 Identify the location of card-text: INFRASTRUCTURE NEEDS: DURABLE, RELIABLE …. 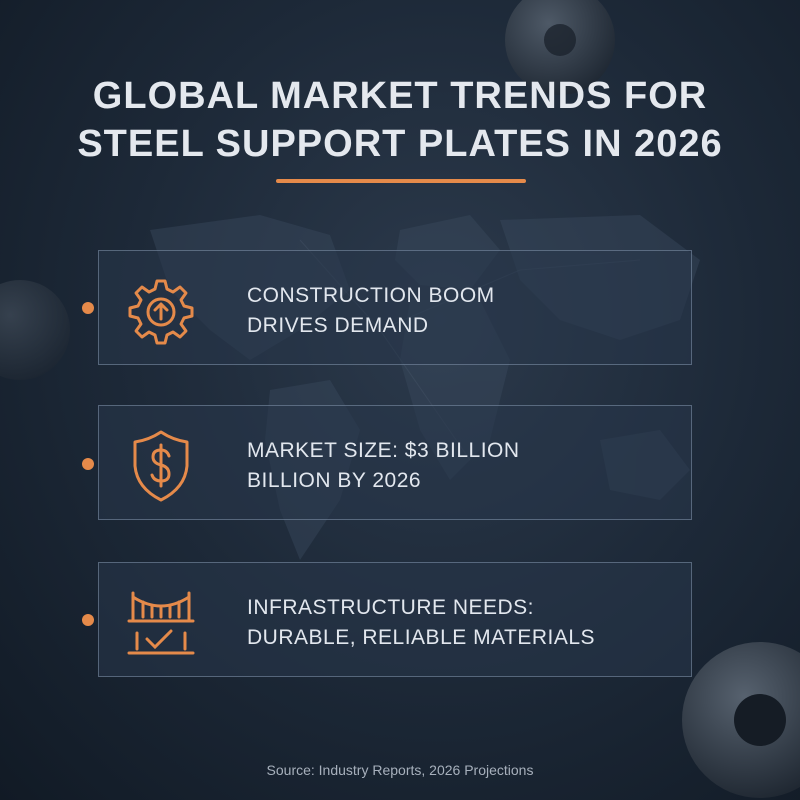
(421, 623).